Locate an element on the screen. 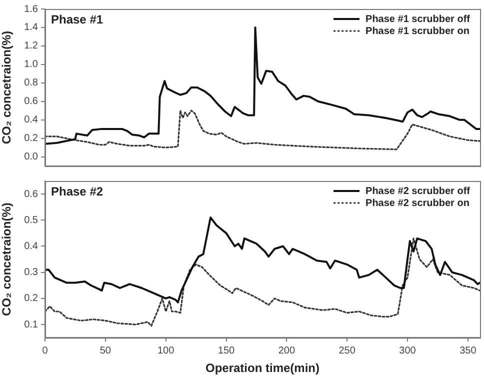 The height and width of the screenshot is (376, 484). x-tick-label: 0 is located at coordinates (45, 350).